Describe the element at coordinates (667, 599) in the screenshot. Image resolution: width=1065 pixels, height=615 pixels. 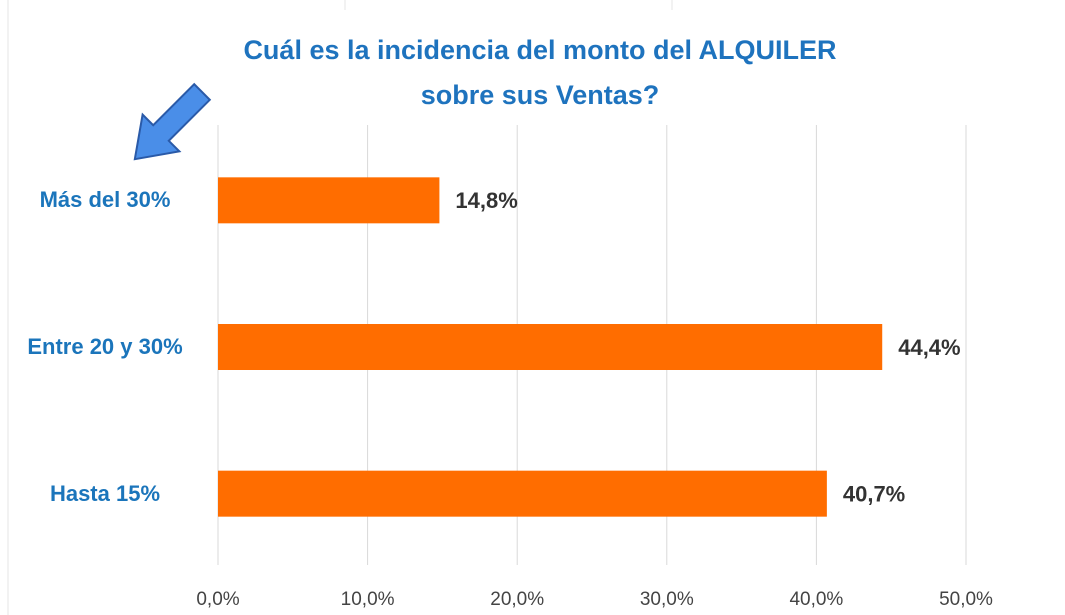
I see `x-tick-label: 30,0%` at that location.